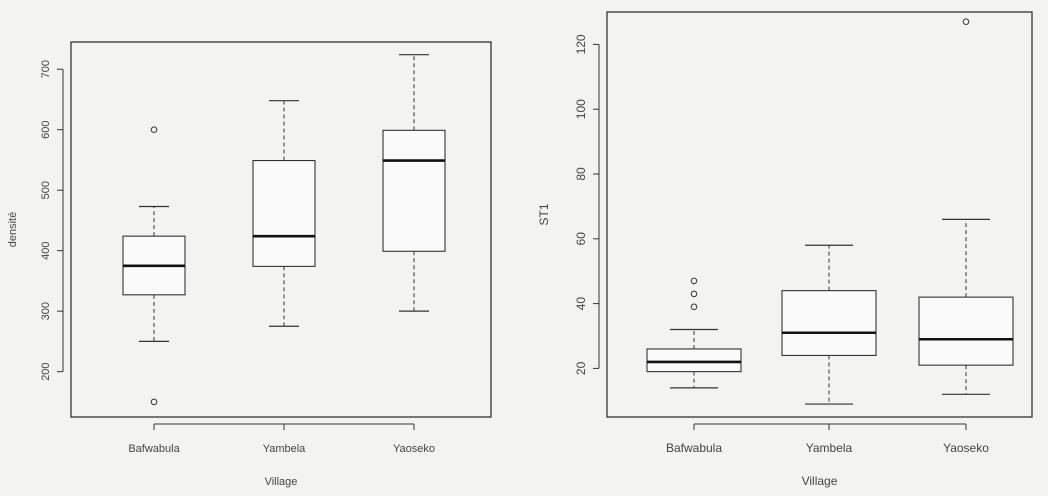  I want to click on y-tick-label: 300, so click(46, 311).